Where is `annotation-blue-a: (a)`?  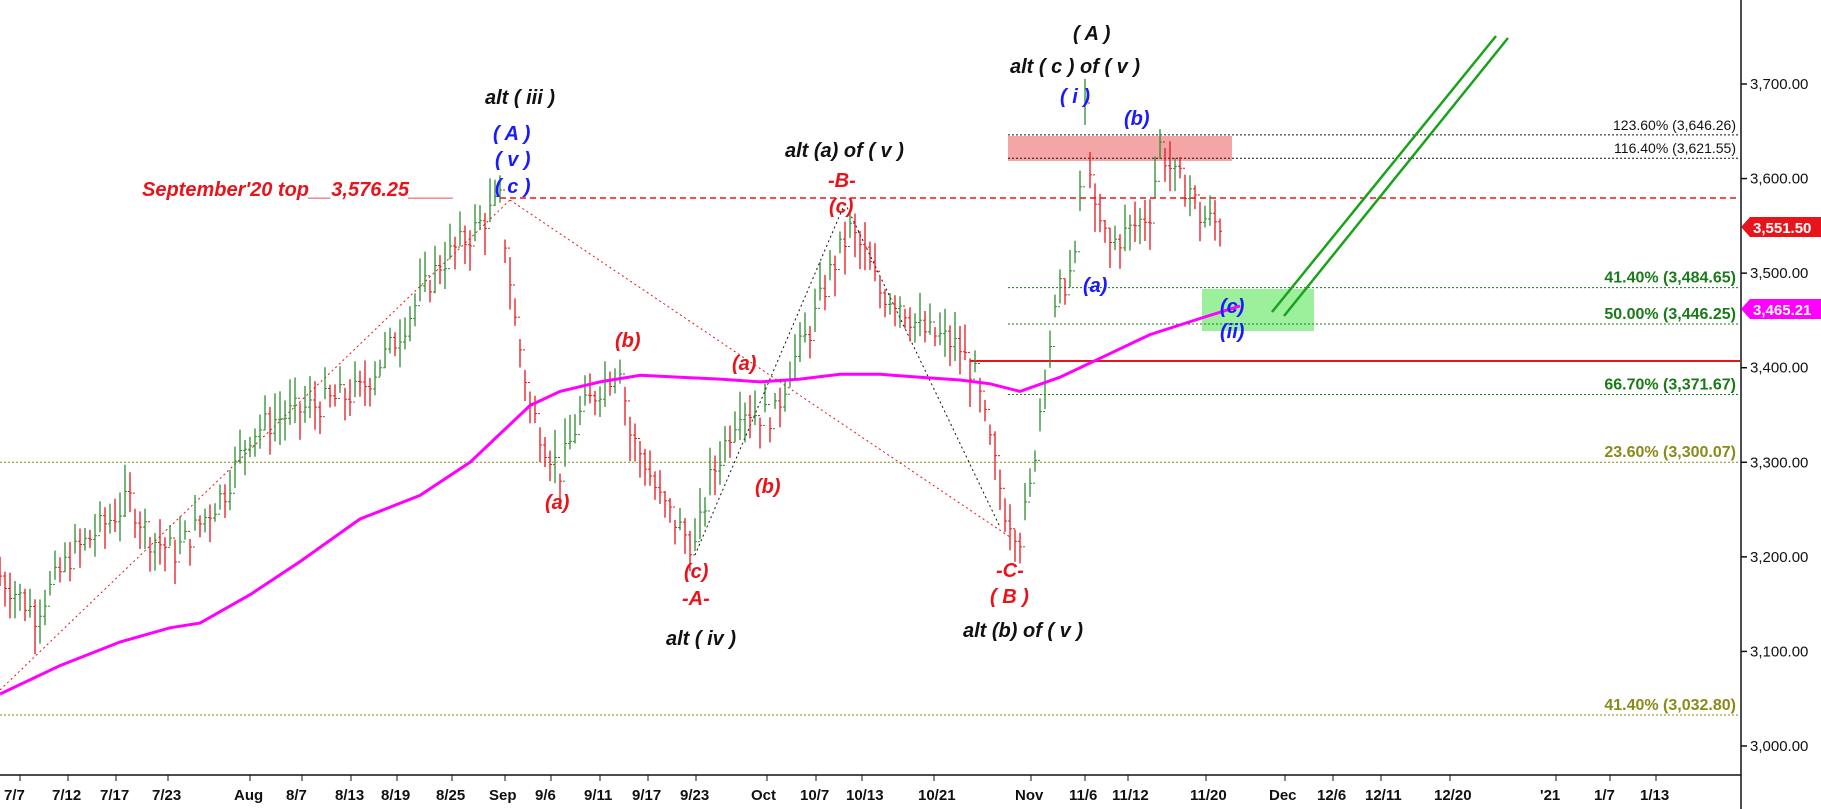
annotation-blue-a: (a) is located at coordinates (1095, 286).